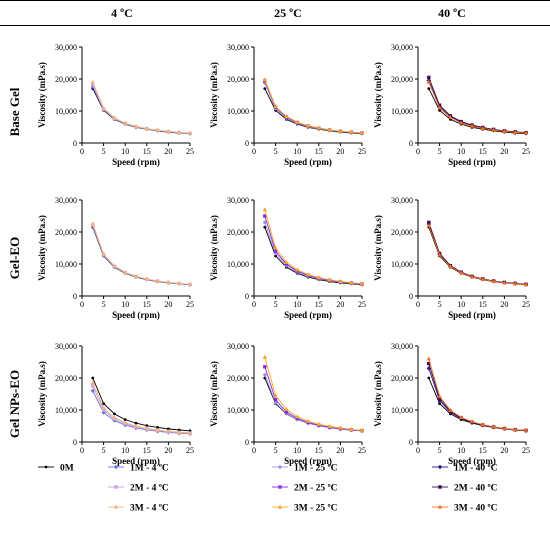 This screenshot has width=550, height=537. Describe the element at coordinates (465, 469) in the screenshot. I see `legend-entry: 1M - 40 ºC` at that location.